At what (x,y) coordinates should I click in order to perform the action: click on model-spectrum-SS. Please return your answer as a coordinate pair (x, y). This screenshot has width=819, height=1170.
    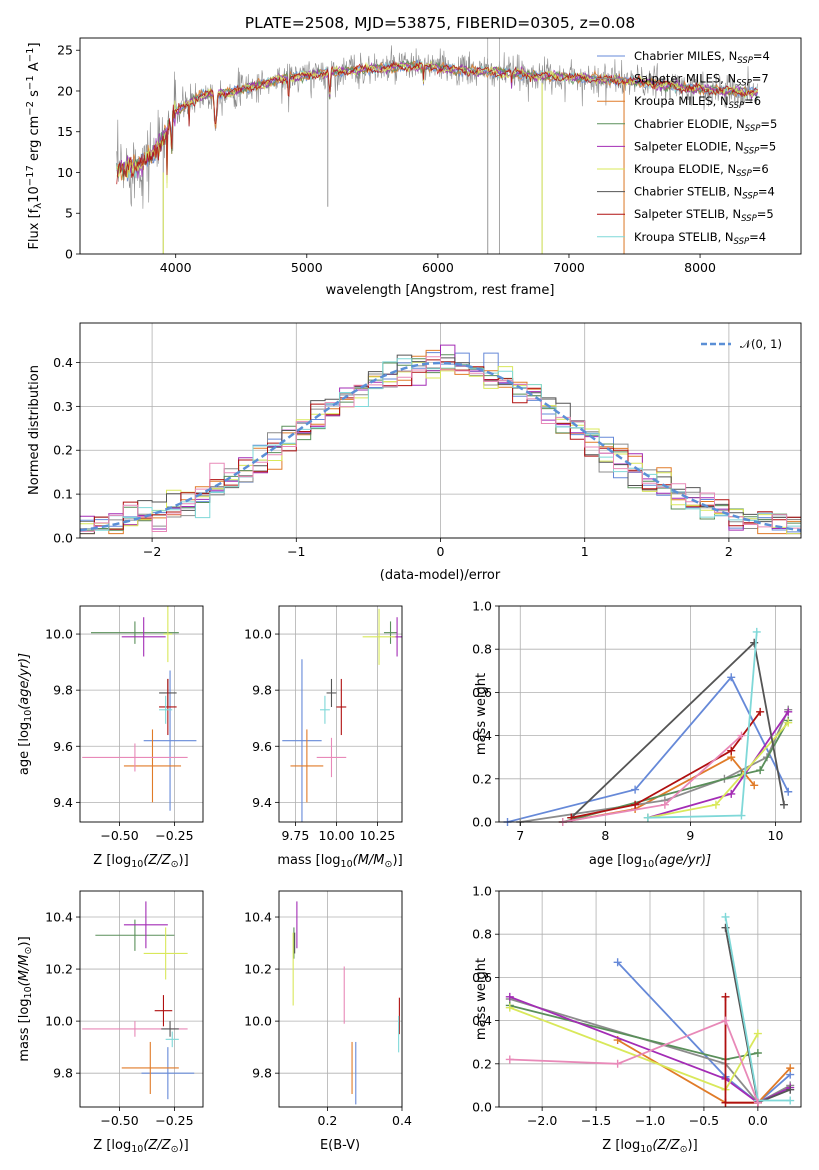
    Looking at the image, I should click on (437, 122).